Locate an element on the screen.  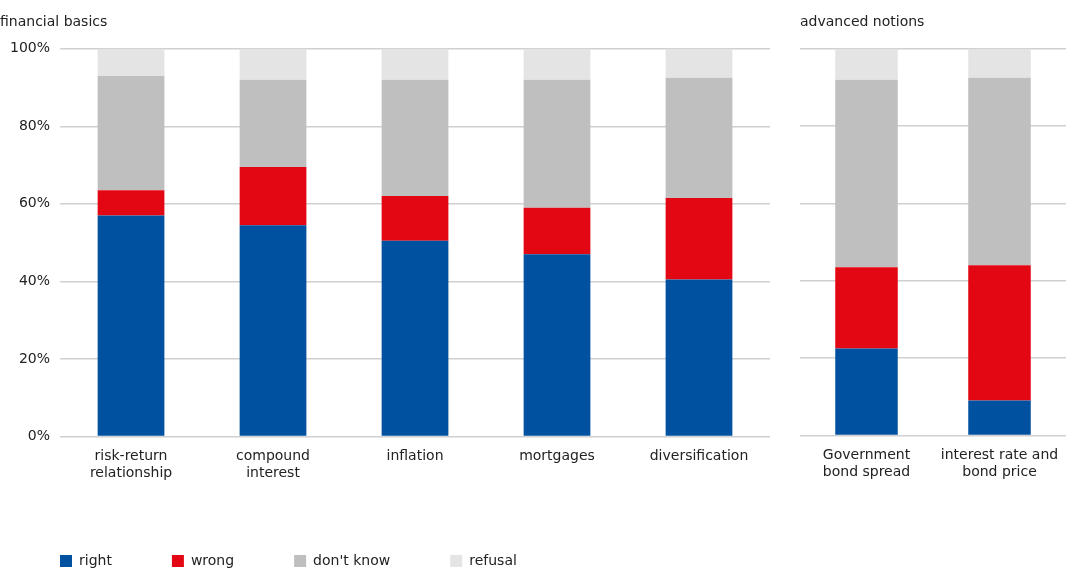
x-tick-label: Government bond spread is located at coordinates (866, 463).